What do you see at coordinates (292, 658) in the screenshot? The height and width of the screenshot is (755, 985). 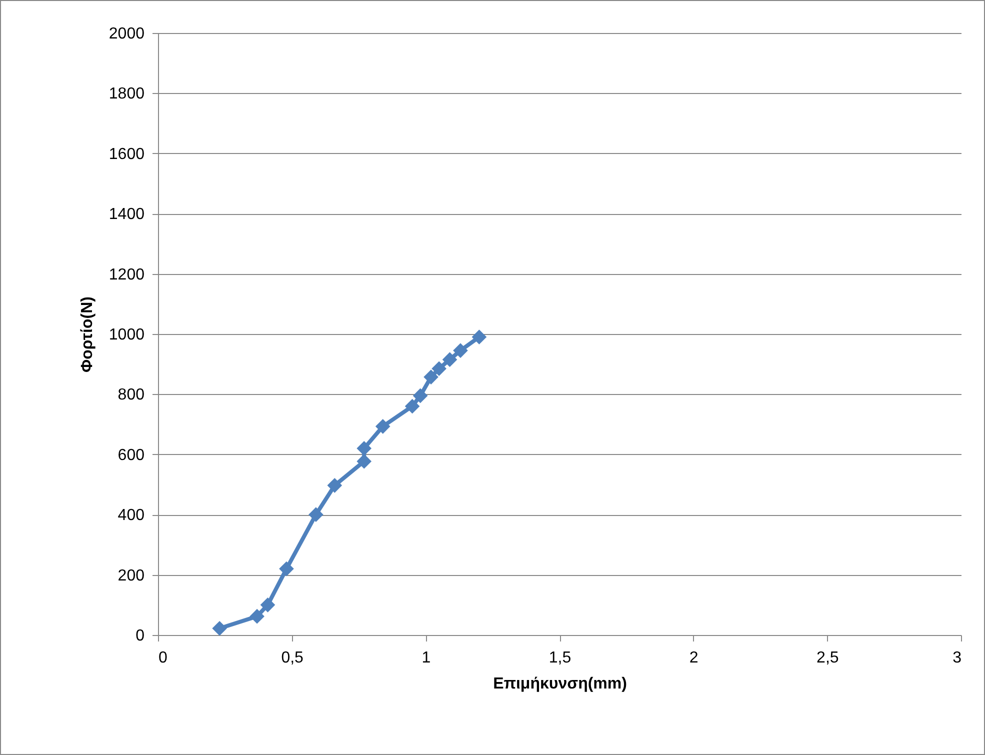 I see `x-tick-label: 0,5` at bounding box center [292, 658].